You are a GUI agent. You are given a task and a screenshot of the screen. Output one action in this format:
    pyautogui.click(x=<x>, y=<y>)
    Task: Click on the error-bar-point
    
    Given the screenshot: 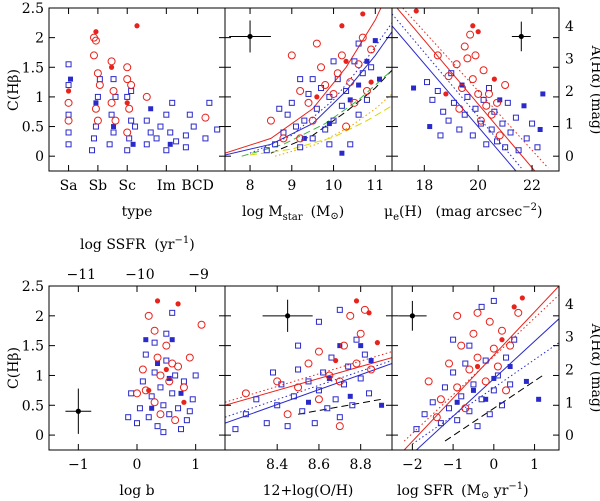 What is the action you would take?
    pyautogui.click(x=250, y=36)
    